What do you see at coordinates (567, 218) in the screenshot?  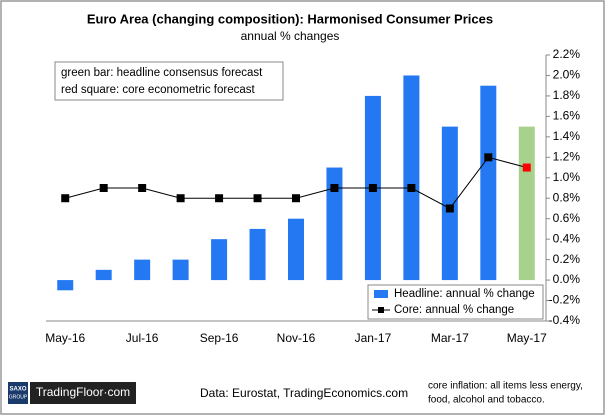 I see `y-tick-label: 0.6%` at bounding box center [567, 218].